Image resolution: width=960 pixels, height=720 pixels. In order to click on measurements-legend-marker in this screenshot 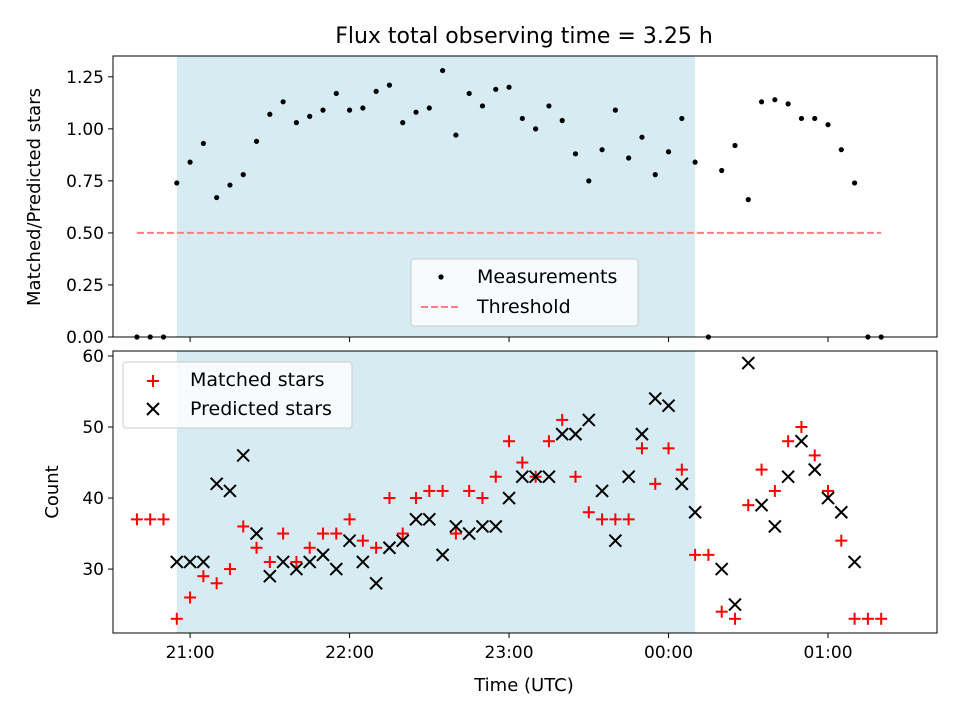, I will do `click(441, 277)`.